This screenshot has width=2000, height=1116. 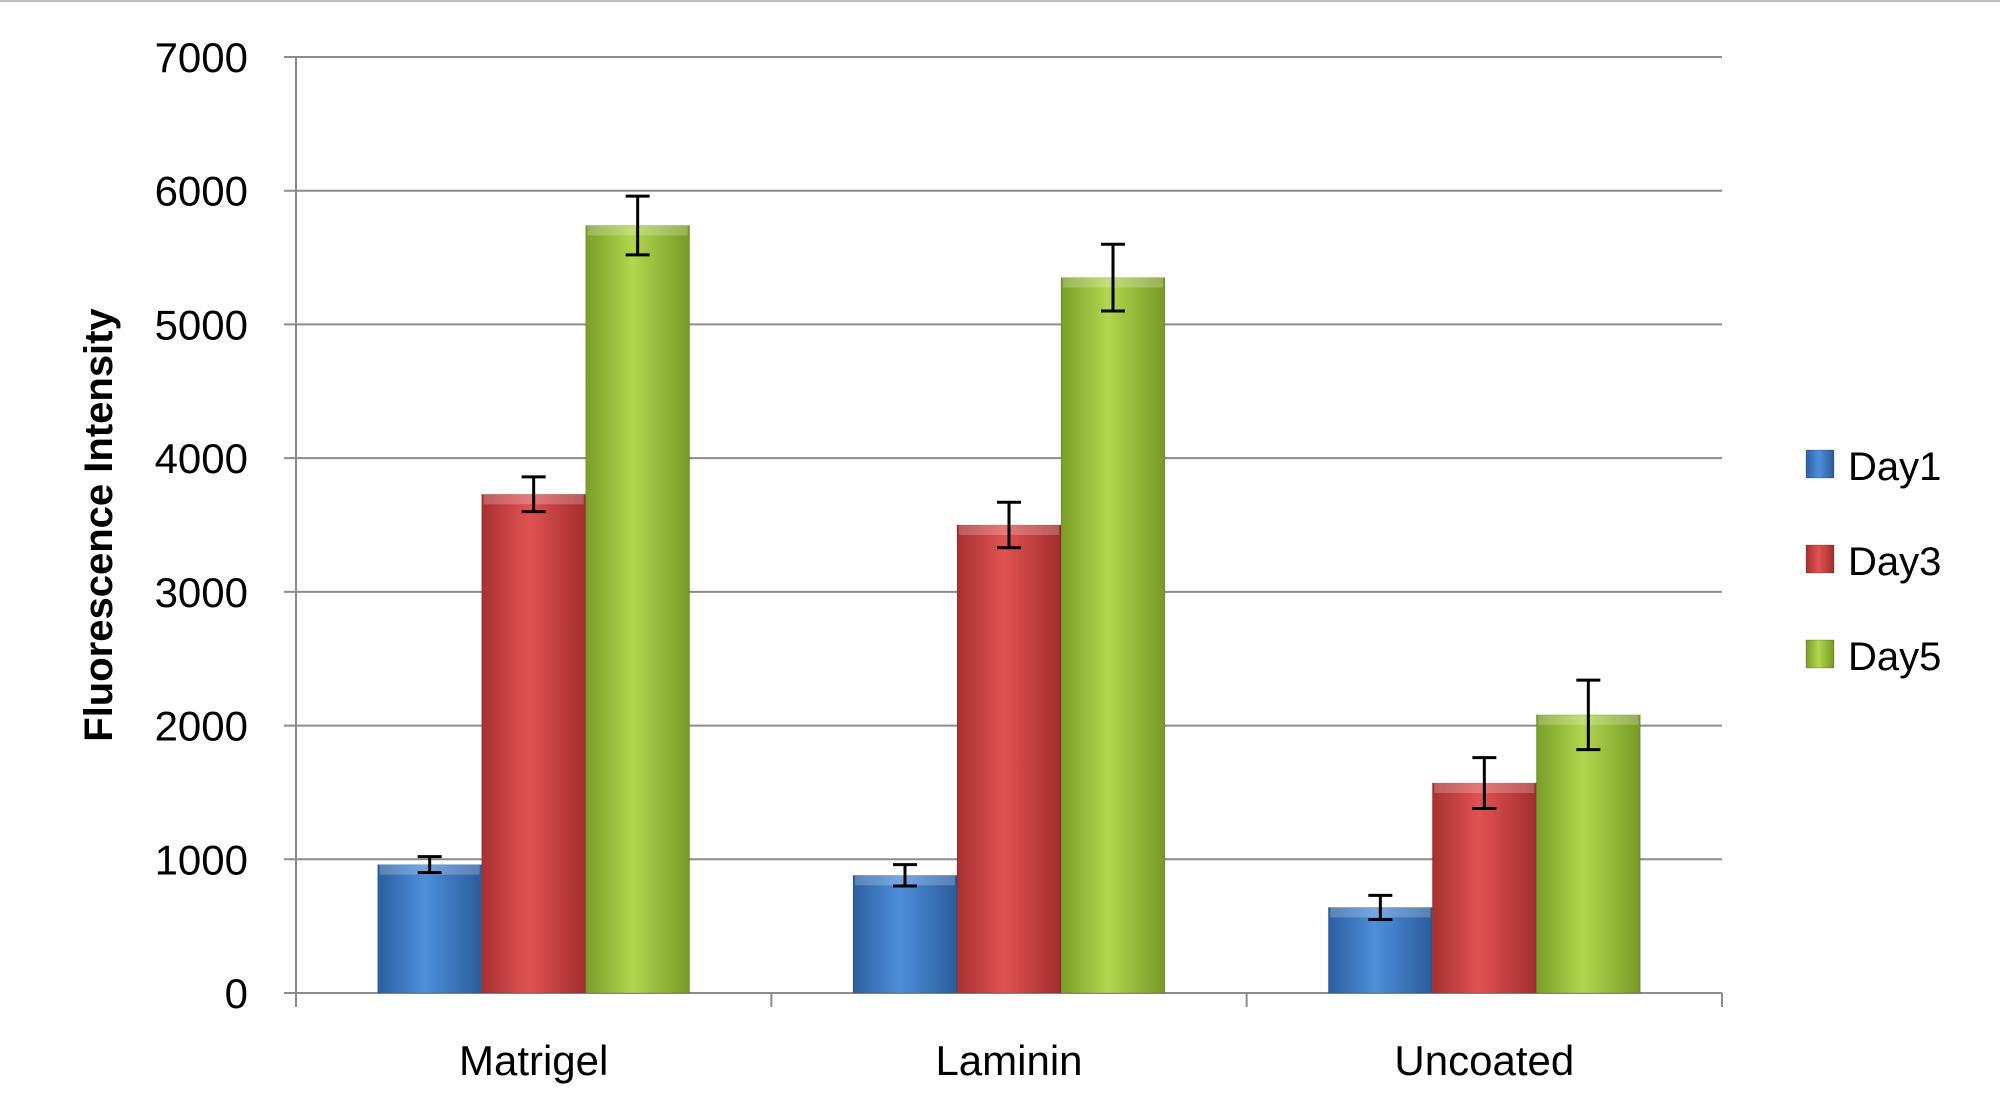 I want to click on legend-swatch-day3, so click(x=1820, y=559).